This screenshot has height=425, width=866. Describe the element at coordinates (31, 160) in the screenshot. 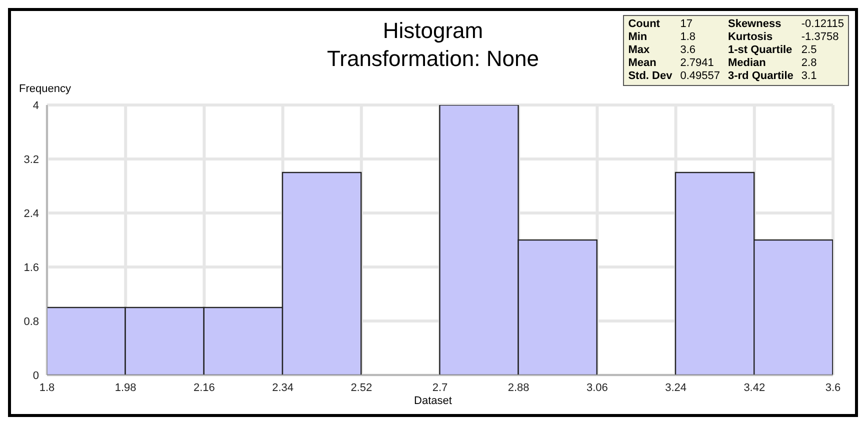

I see `y-tick-label: 3.2` at that location.